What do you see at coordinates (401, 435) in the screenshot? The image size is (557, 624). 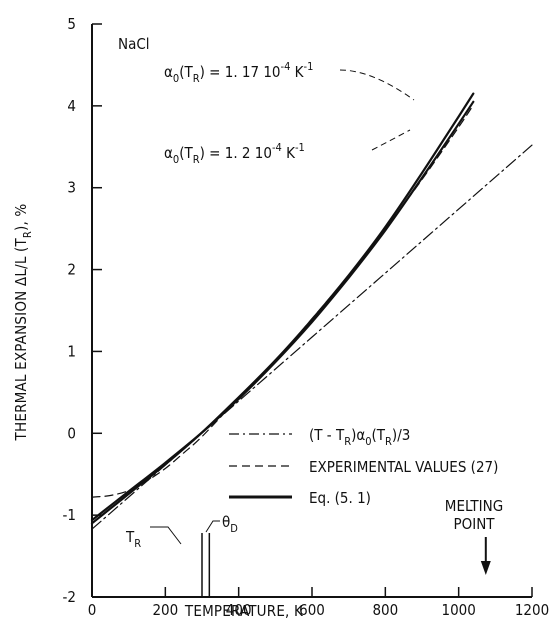 I see `legend1-d: )/3` at bounding box center [401, 435].